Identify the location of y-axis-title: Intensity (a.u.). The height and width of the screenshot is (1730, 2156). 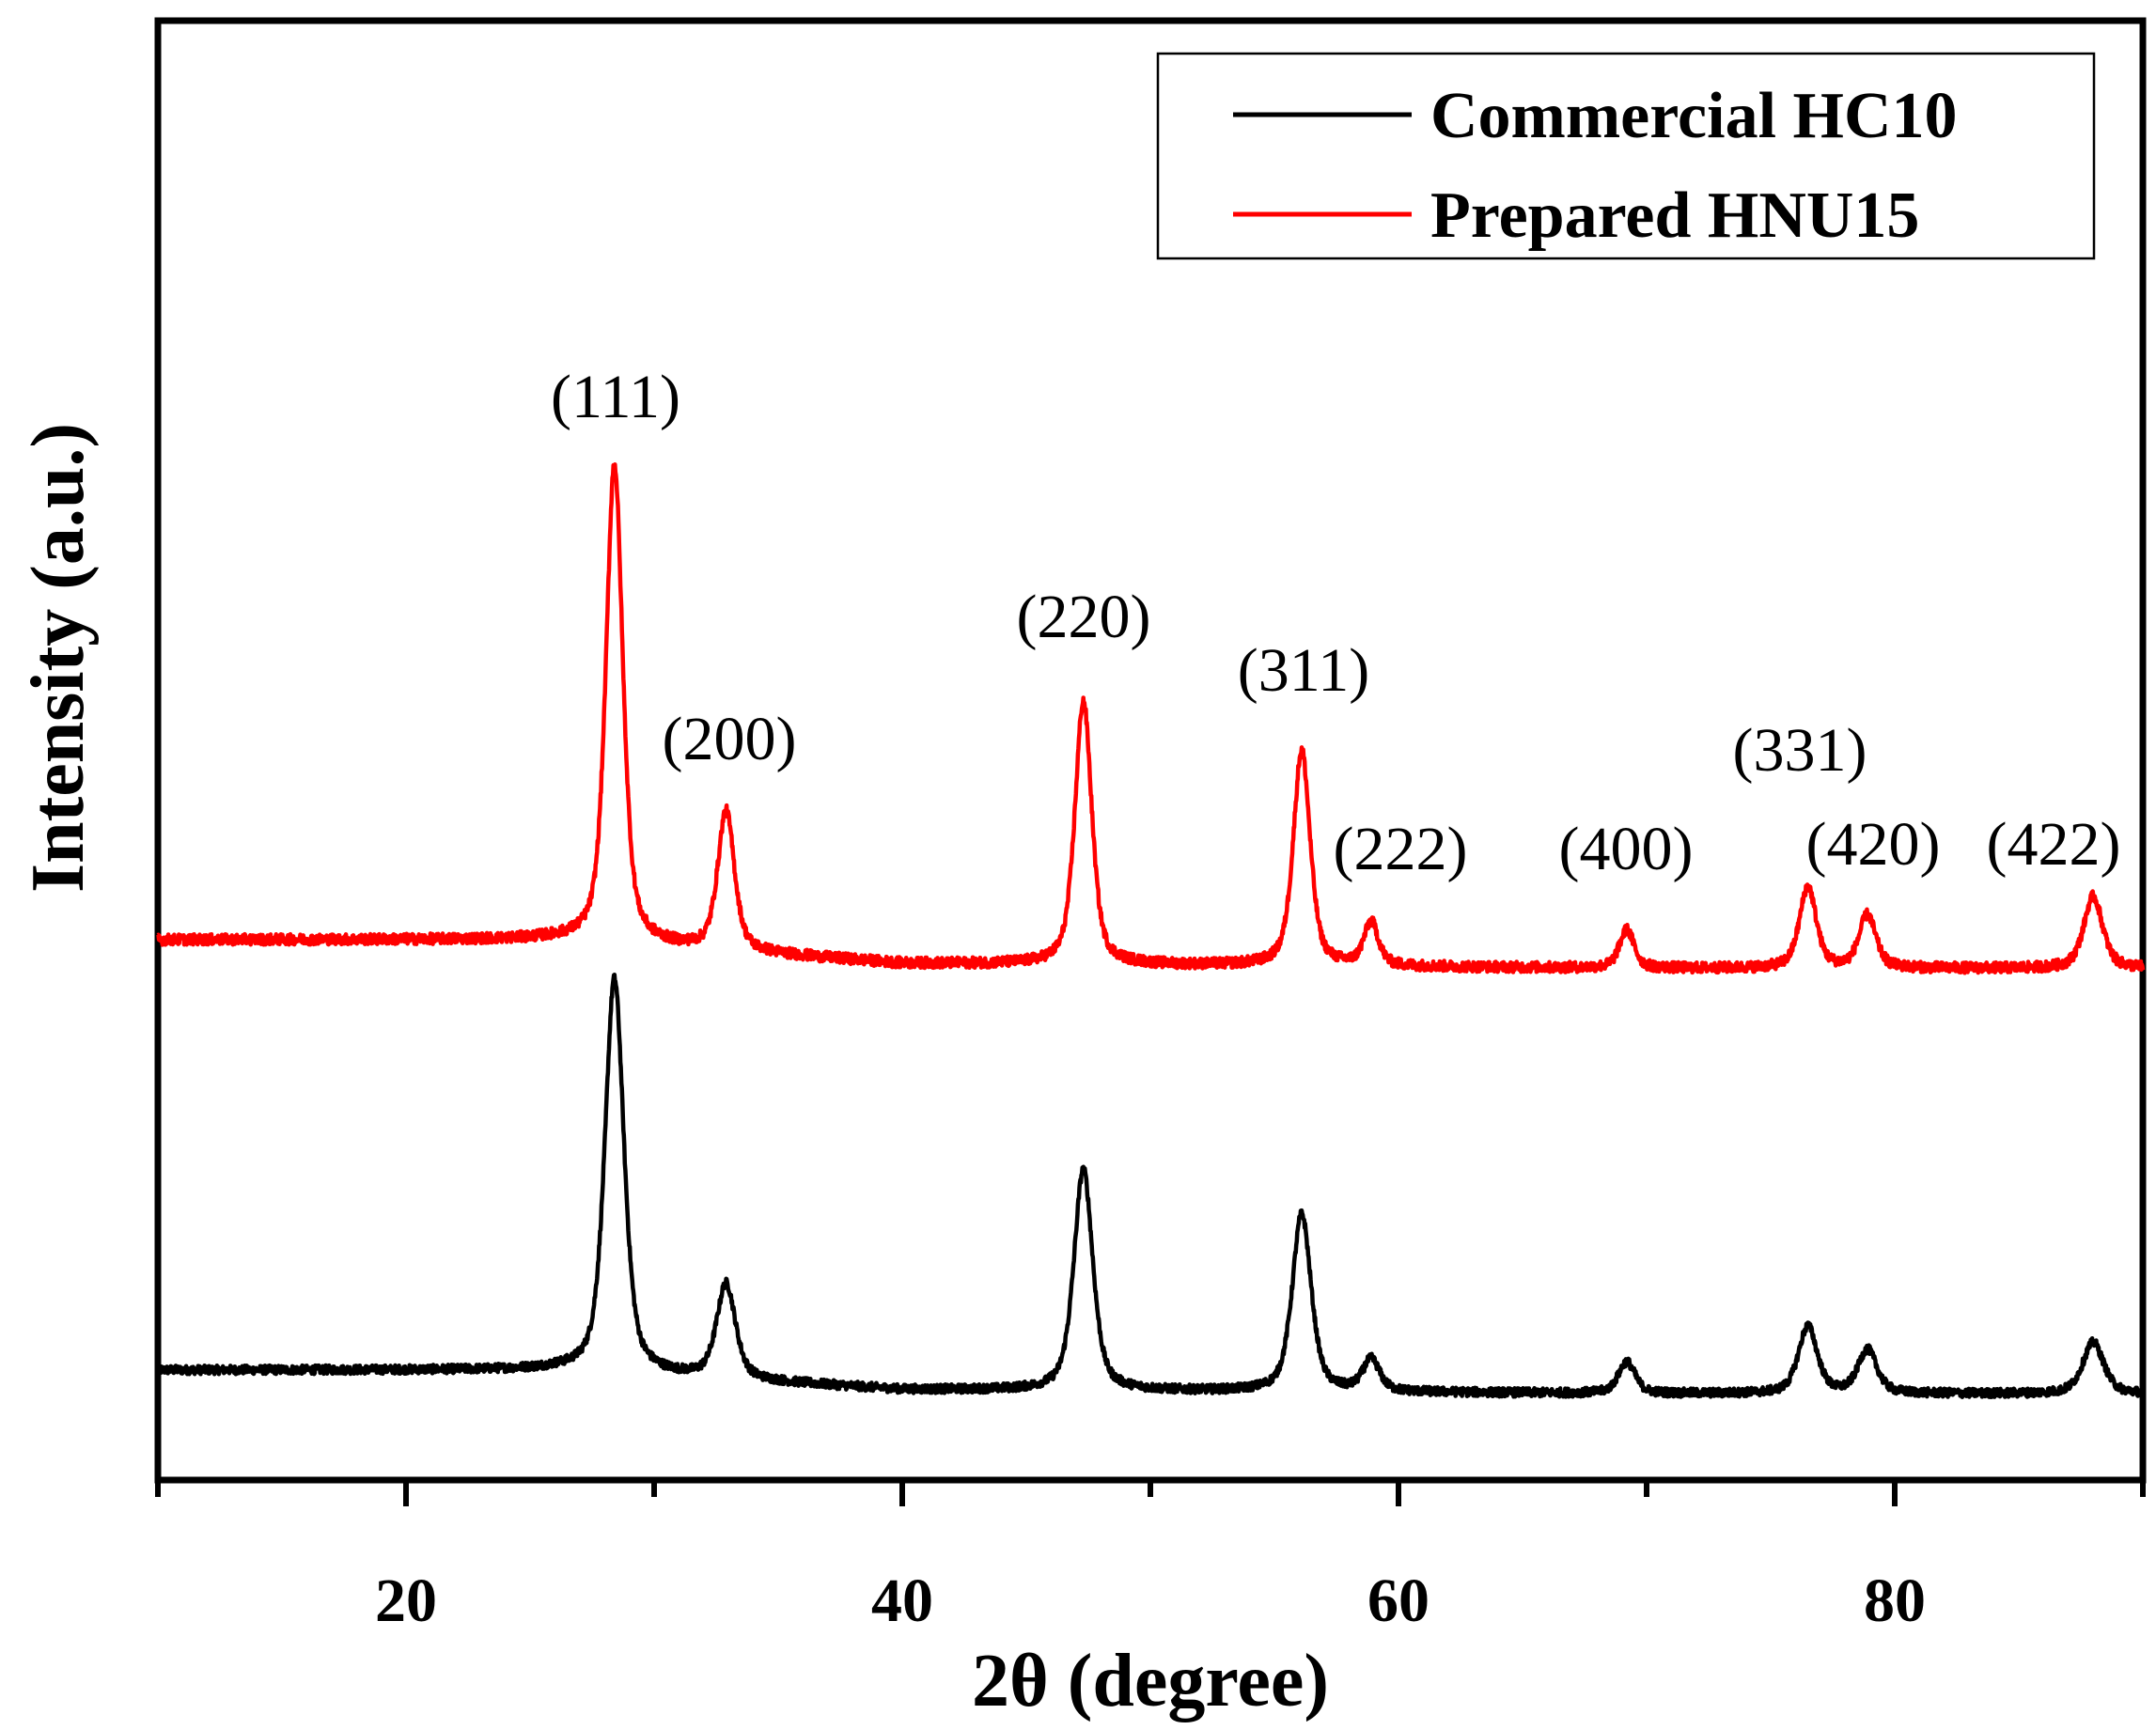
(59, 658).